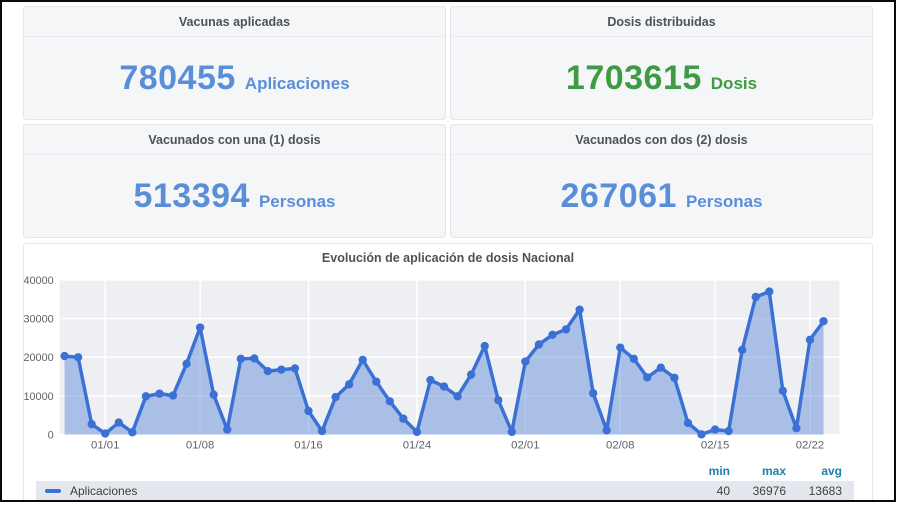 The width and height of the screenshot is (900, 506). What do you see at coordinates (825, 491) in the screenshot?
I see `series-avg-value: 13683` at bounding box center [825, 491].